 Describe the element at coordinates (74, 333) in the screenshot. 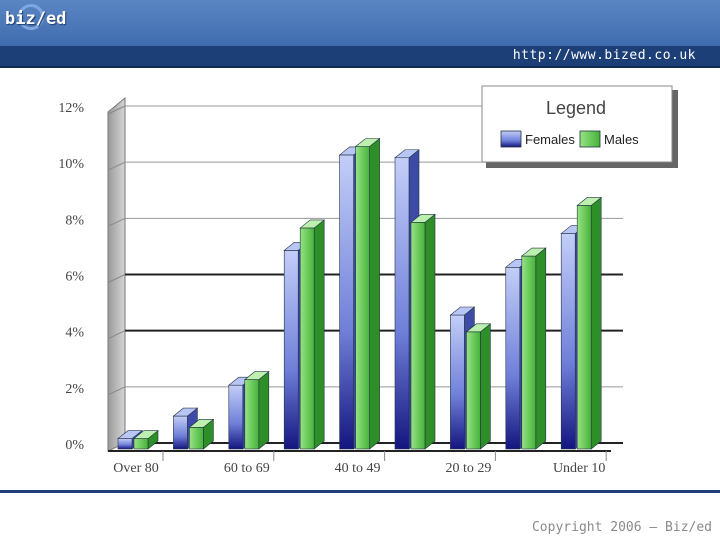

I see `y-tick-label: 4%` at that location.